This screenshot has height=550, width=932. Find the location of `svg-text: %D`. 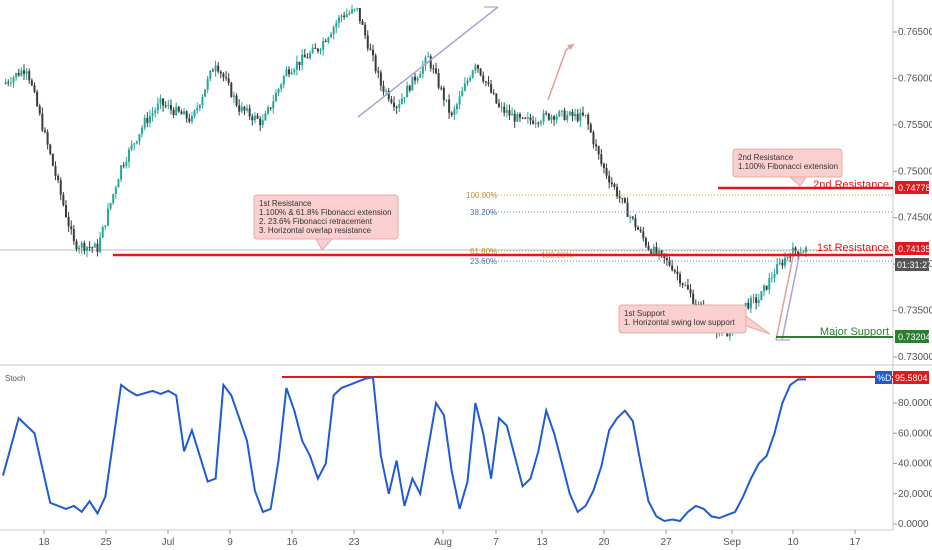

svg-text: %D is located at coordinates (884, 378).